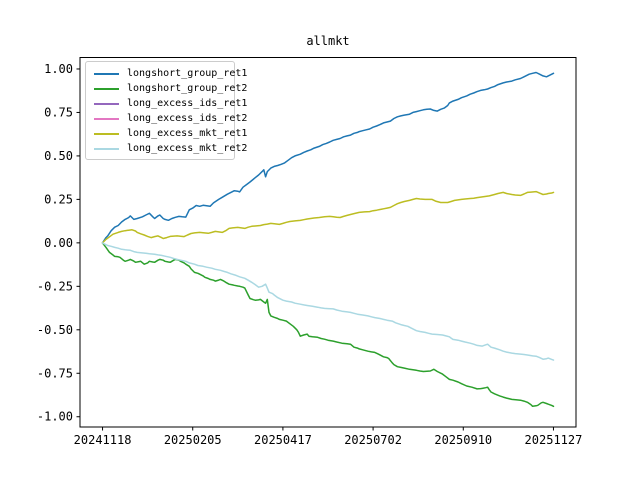  What do you see at coordinates (103, 440) in the screenshot?
I see `x-tick-label: 20241118` at bounding box center [103, 440].